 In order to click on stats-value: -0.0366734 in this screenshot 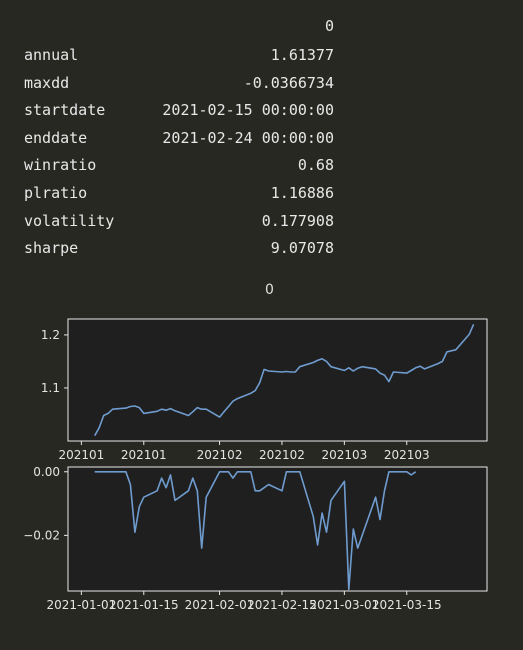, I will do `click(288, 82)`.